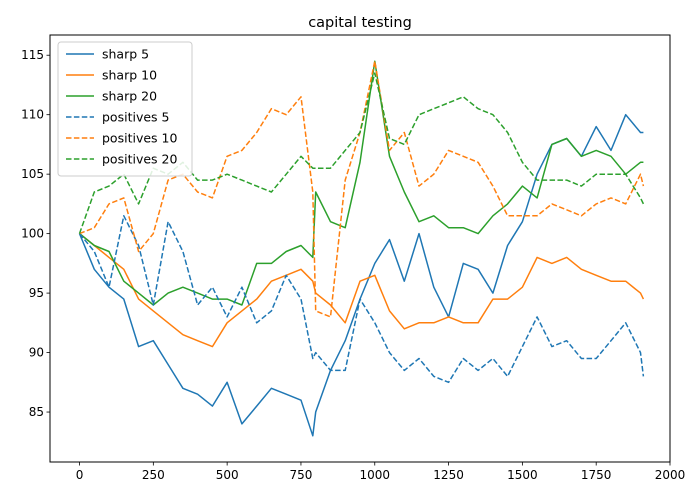  I want to click on x-tick-label: 1250, so click(448, 475).